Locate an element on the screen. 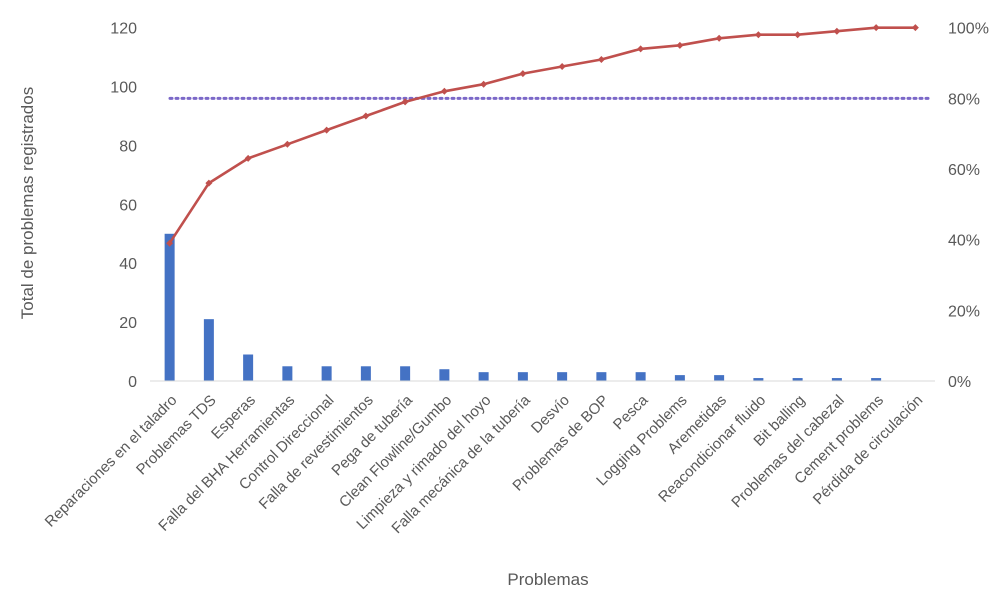  y2-tick-label: 20% is located at coordinates (964, 311).